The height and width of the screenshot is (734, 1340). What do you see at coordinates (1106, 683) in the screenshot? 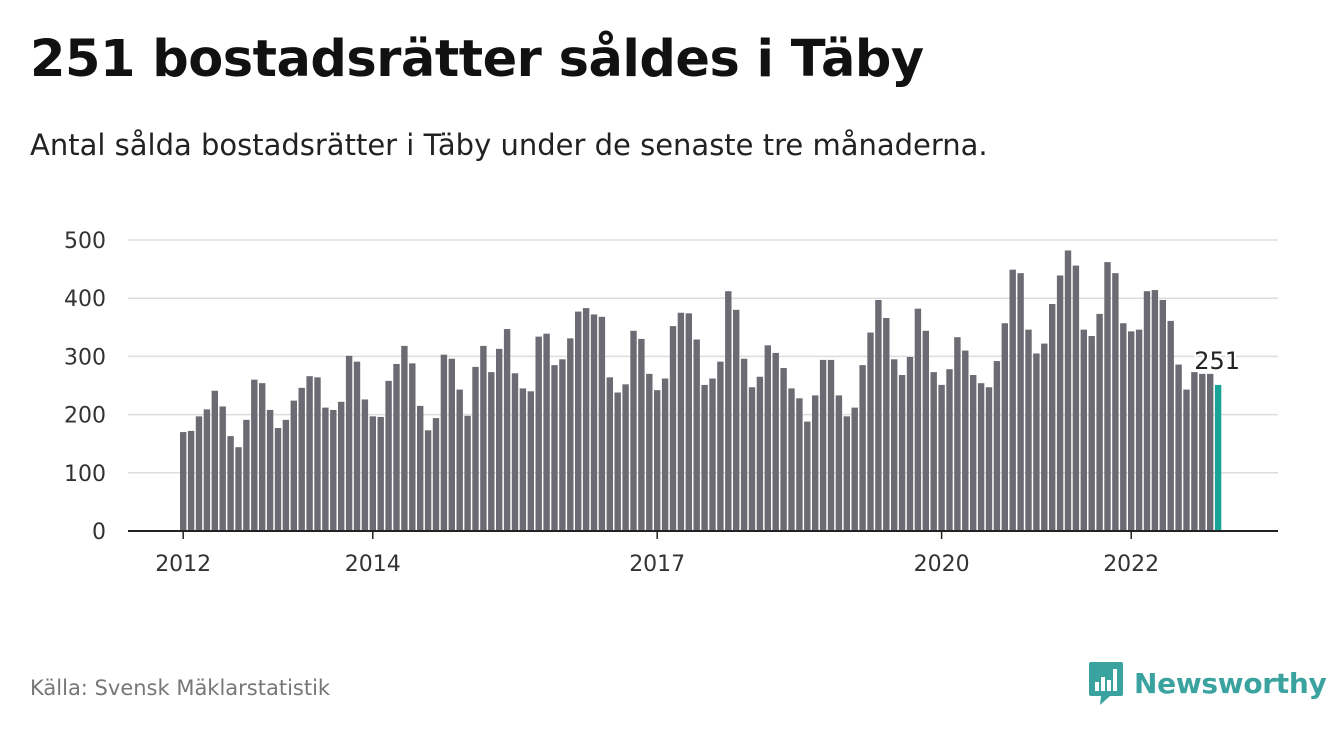
I see `bar-chart-speech-bubble-icon` at bounding box center [1106, 683].